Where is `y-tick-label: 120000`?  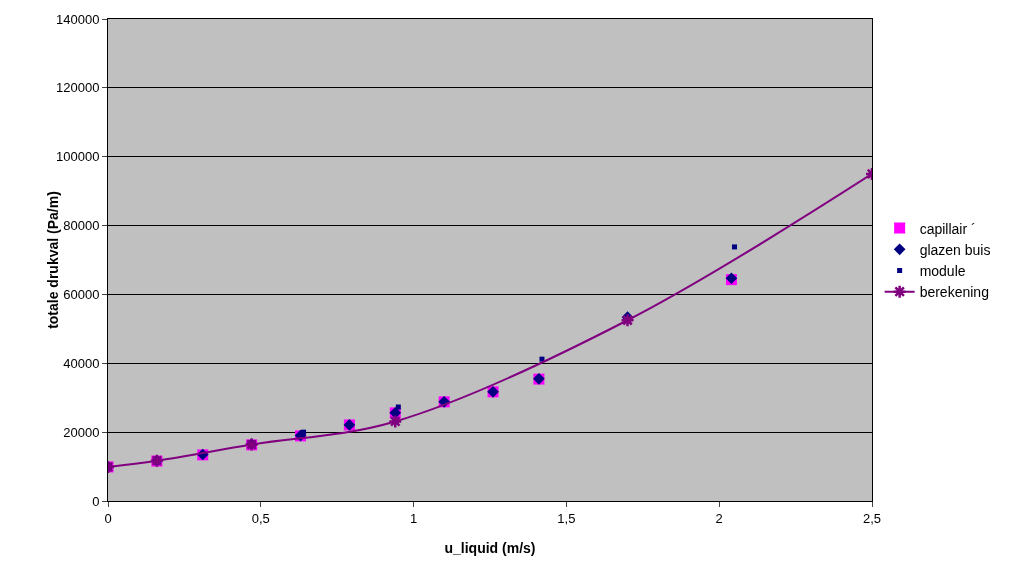
y-tick-label: 120000 is located at coordinates (78, 88).